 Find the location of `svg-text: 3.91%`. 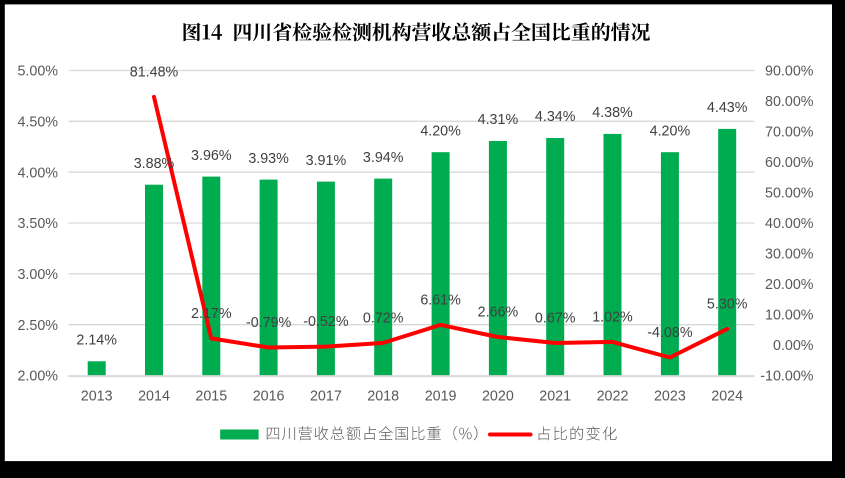

svg-text: 3.91% is located at coordinates (326, 161).